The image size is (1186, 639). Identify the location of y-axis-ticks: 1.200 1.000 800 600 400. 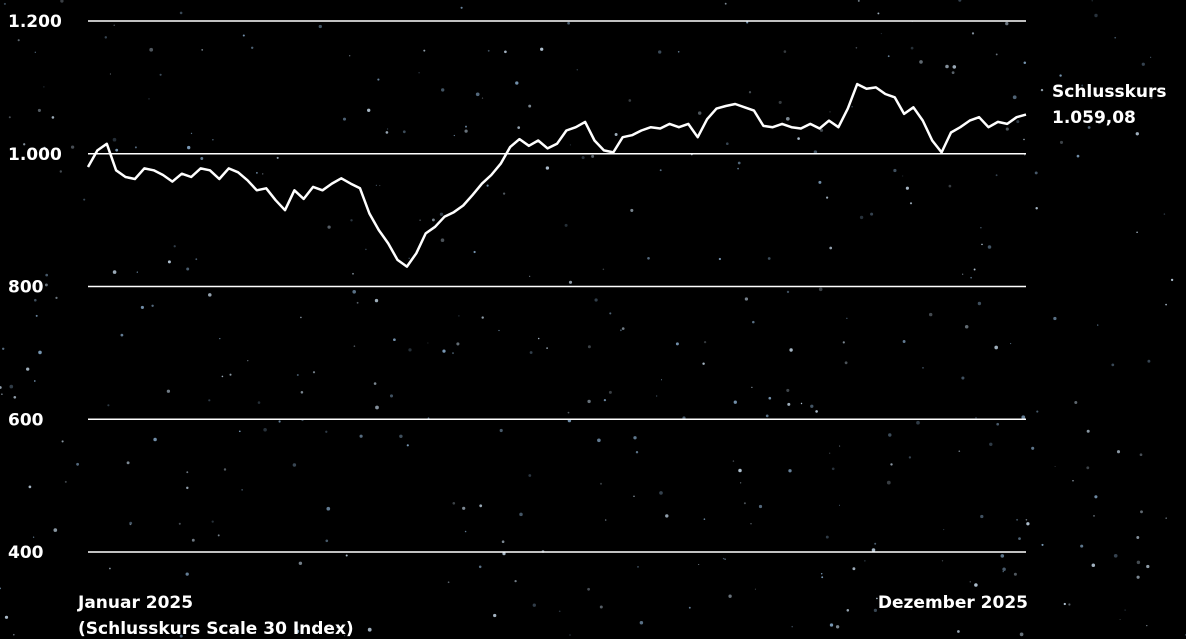
(35, 287).